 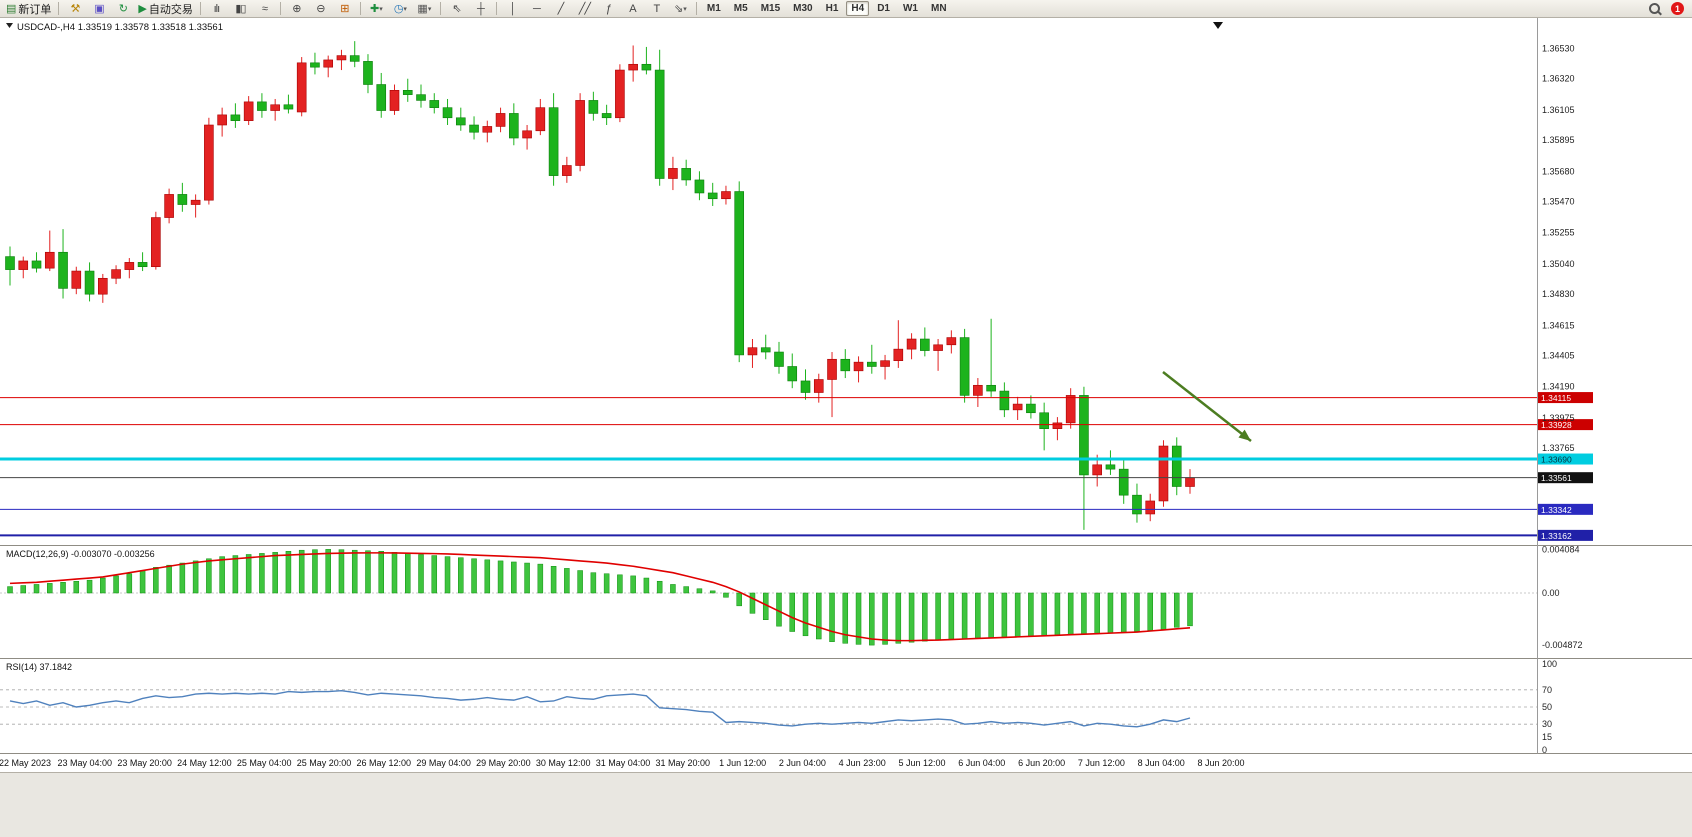 What do you see at coordinates (264, 9) in the screenshot?
I see `line-chart-button: ≈` at bounding box center [264, 9].